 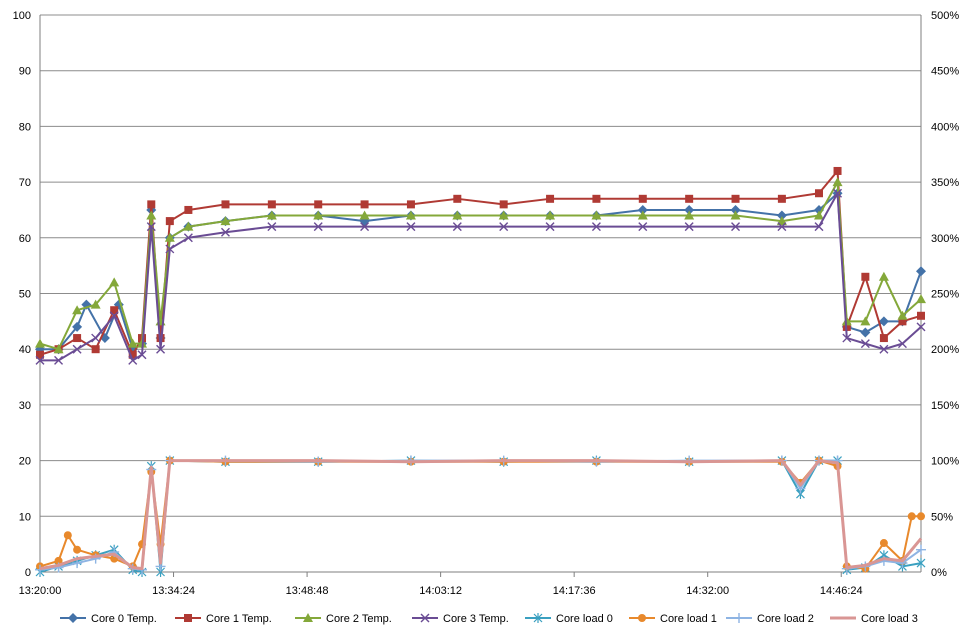 What do you see at coordinates (945, 406) in the screenshot?
I see `y-tick-label-right: 150%` at bounding box center [945, 406].